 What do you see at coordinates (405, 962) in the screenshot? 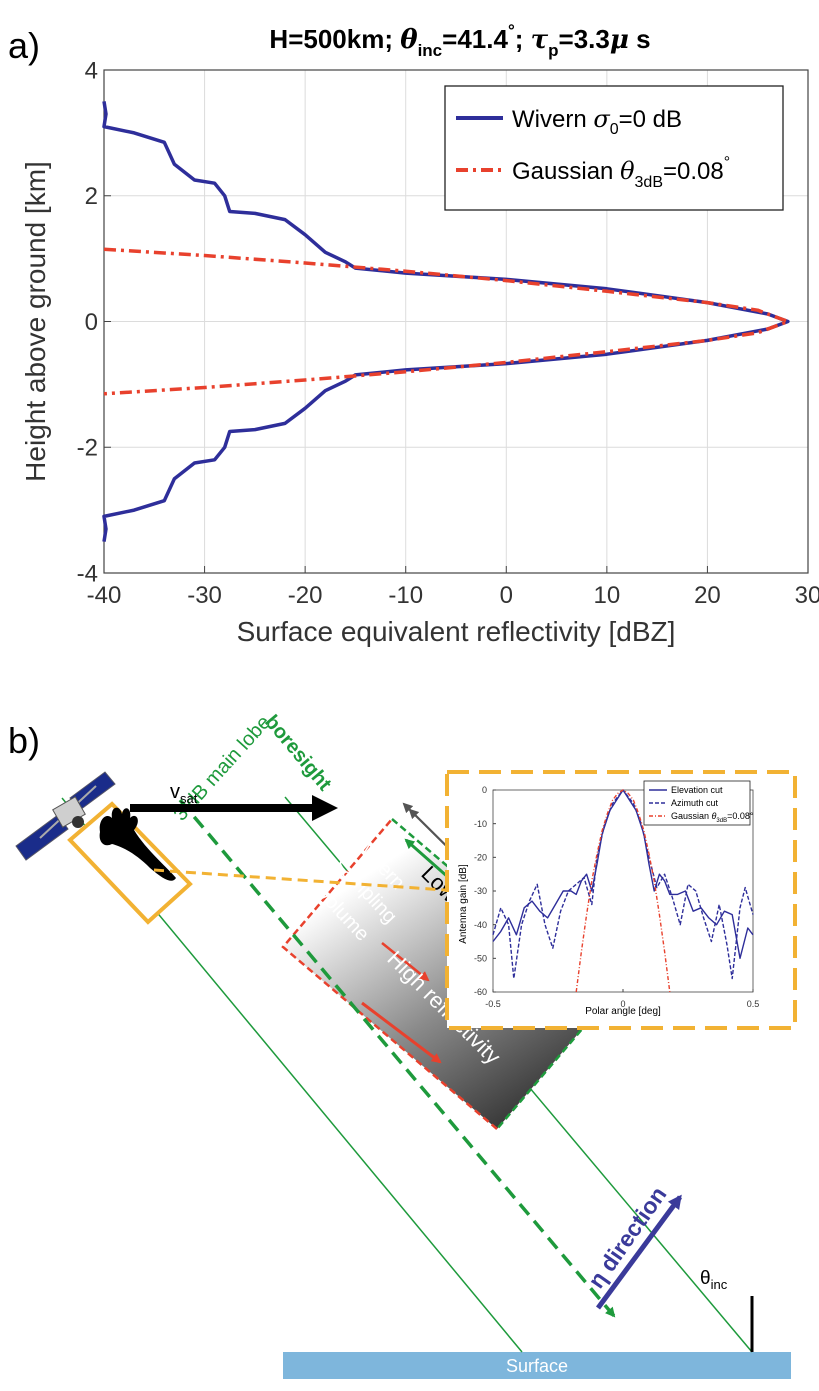
I see `red-arrow-small` at bounding box center [405, 962].